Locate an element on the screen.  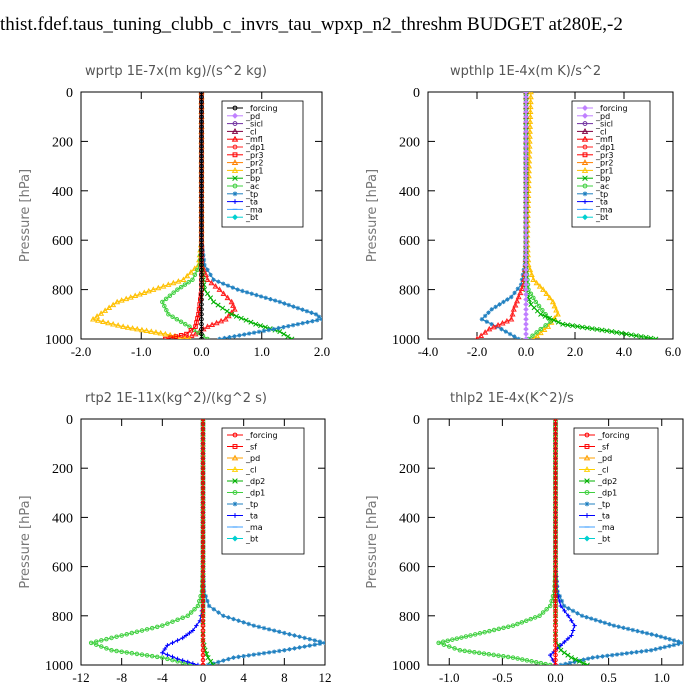
legend-label: _pr1 is located at coordinates (604, 170).